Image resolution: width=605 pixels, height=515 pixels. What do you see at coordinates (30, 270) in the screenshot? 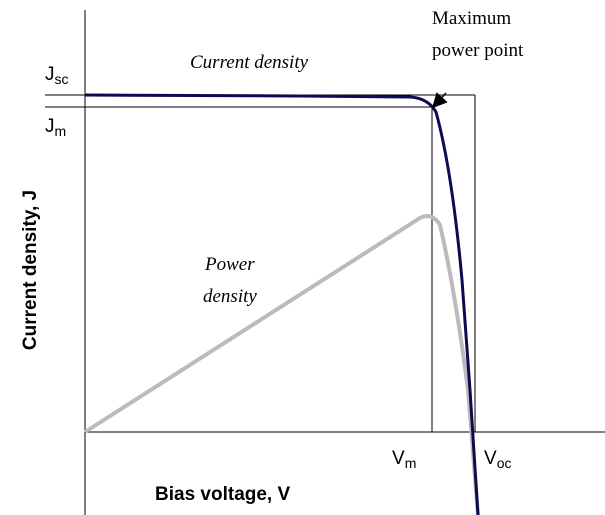
I see `y-axis-label: Current density, J` at bounding box center [30, 270].